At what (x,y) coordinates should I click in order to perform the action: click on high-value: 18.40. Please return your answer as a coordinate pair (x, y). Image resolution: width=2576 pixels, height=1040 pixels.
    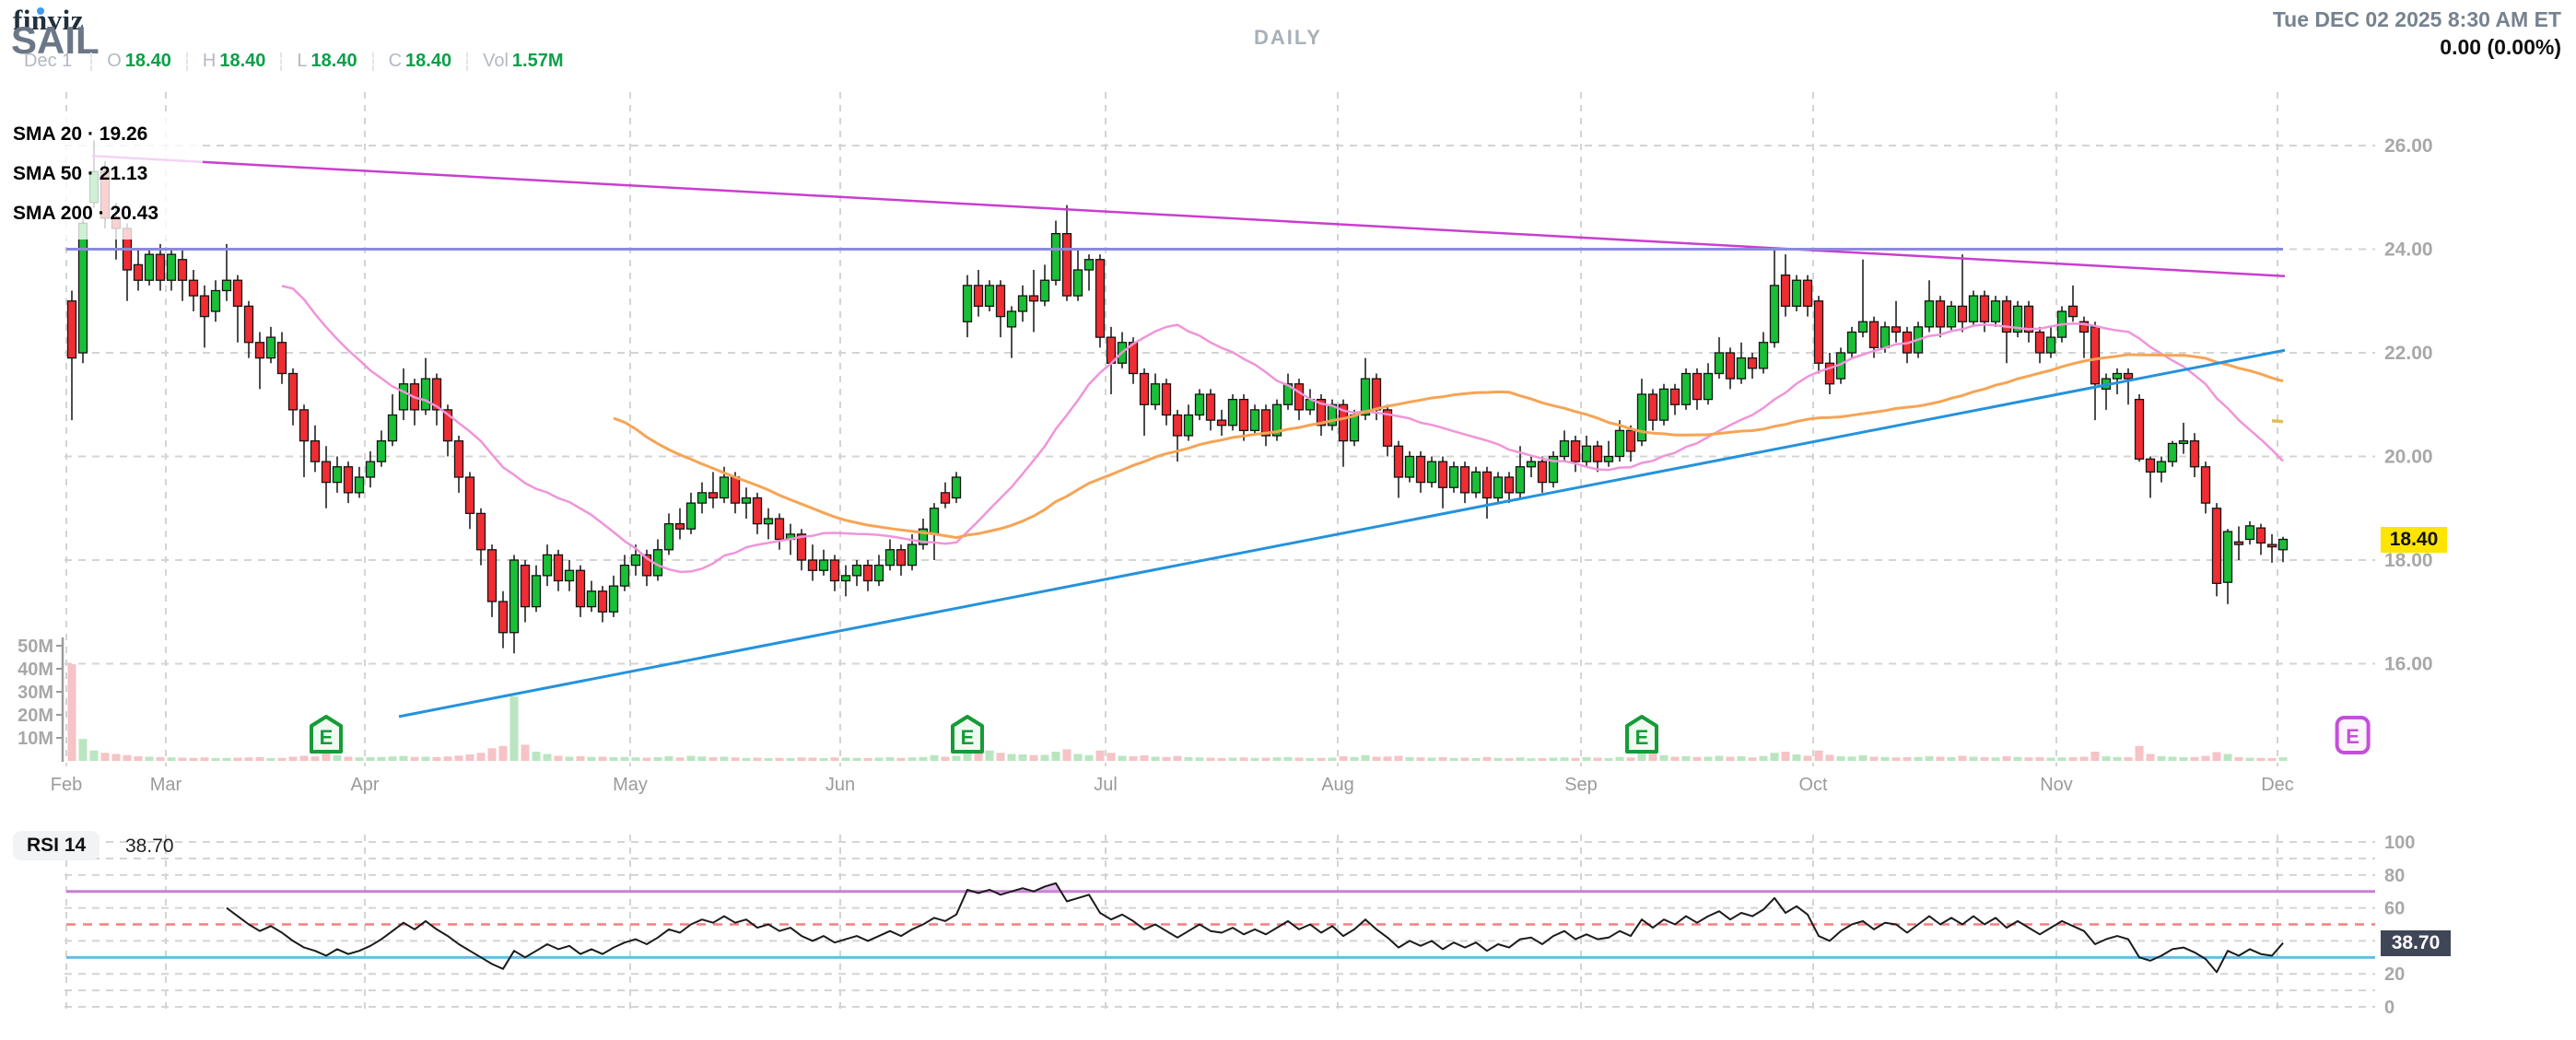
    Looking at the image, I should click on (243, 61).